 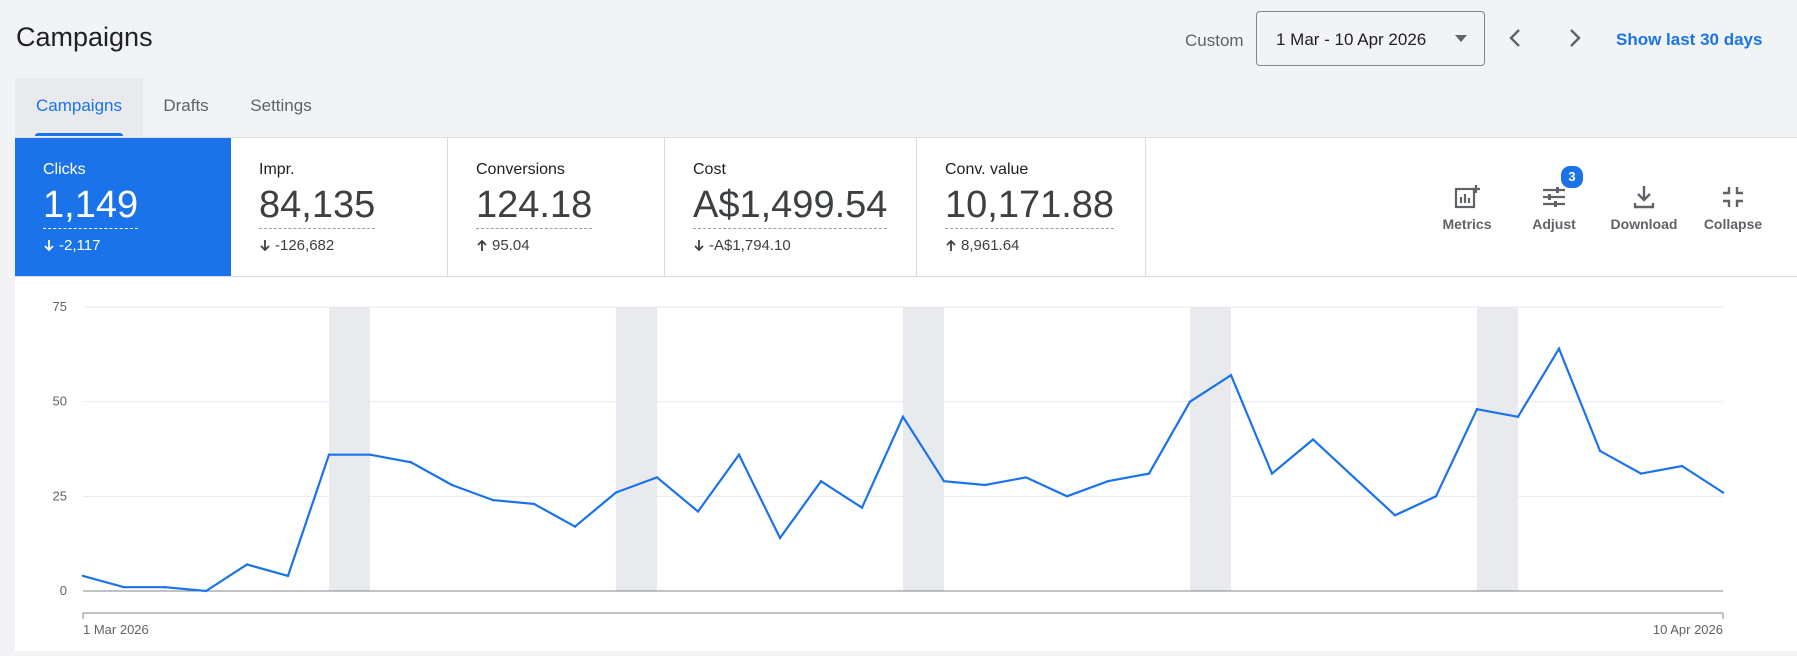 What do you see at coordinates (1644, 224) in the screenshot?
I see `tool-label: Download` at bounding box center [1644, 224].